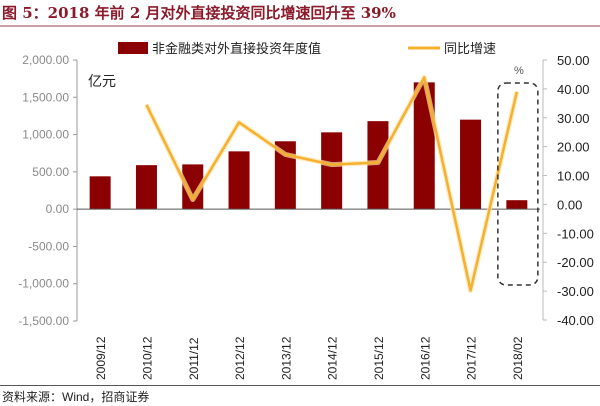 This screenshot has width=600, height=406. What do you see at coordinates (470, 48) in the screenshot?
I see `legend-line-label: 同比增速` at bounding box center [470, 48].